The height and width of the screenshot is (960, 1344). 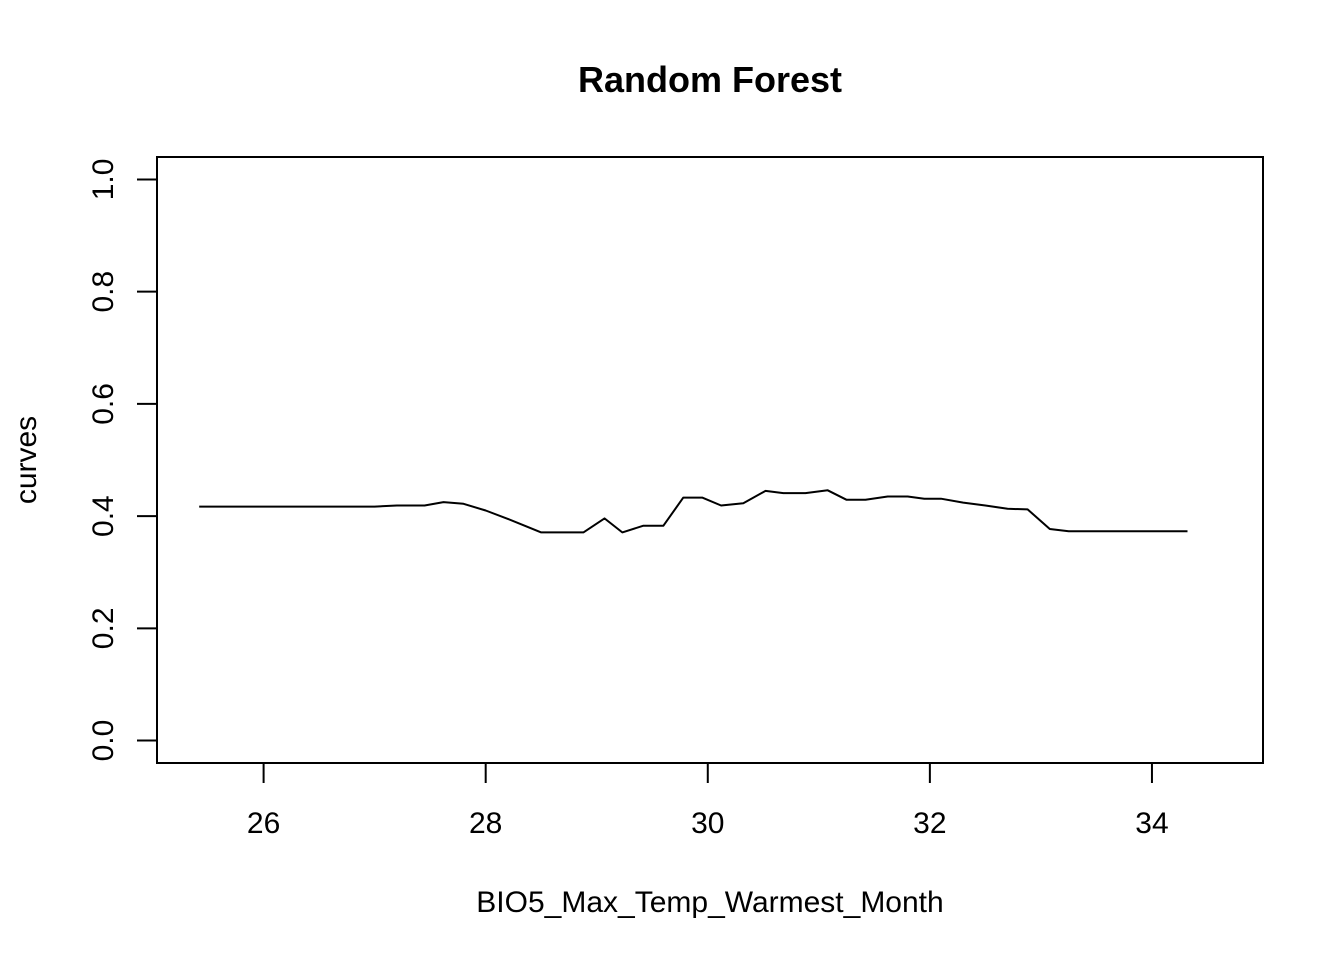 What do you see at coordinates (1151, 823) in the screenshot?
I see `x-tick-label: 34` at bounding box center [1151, 823].